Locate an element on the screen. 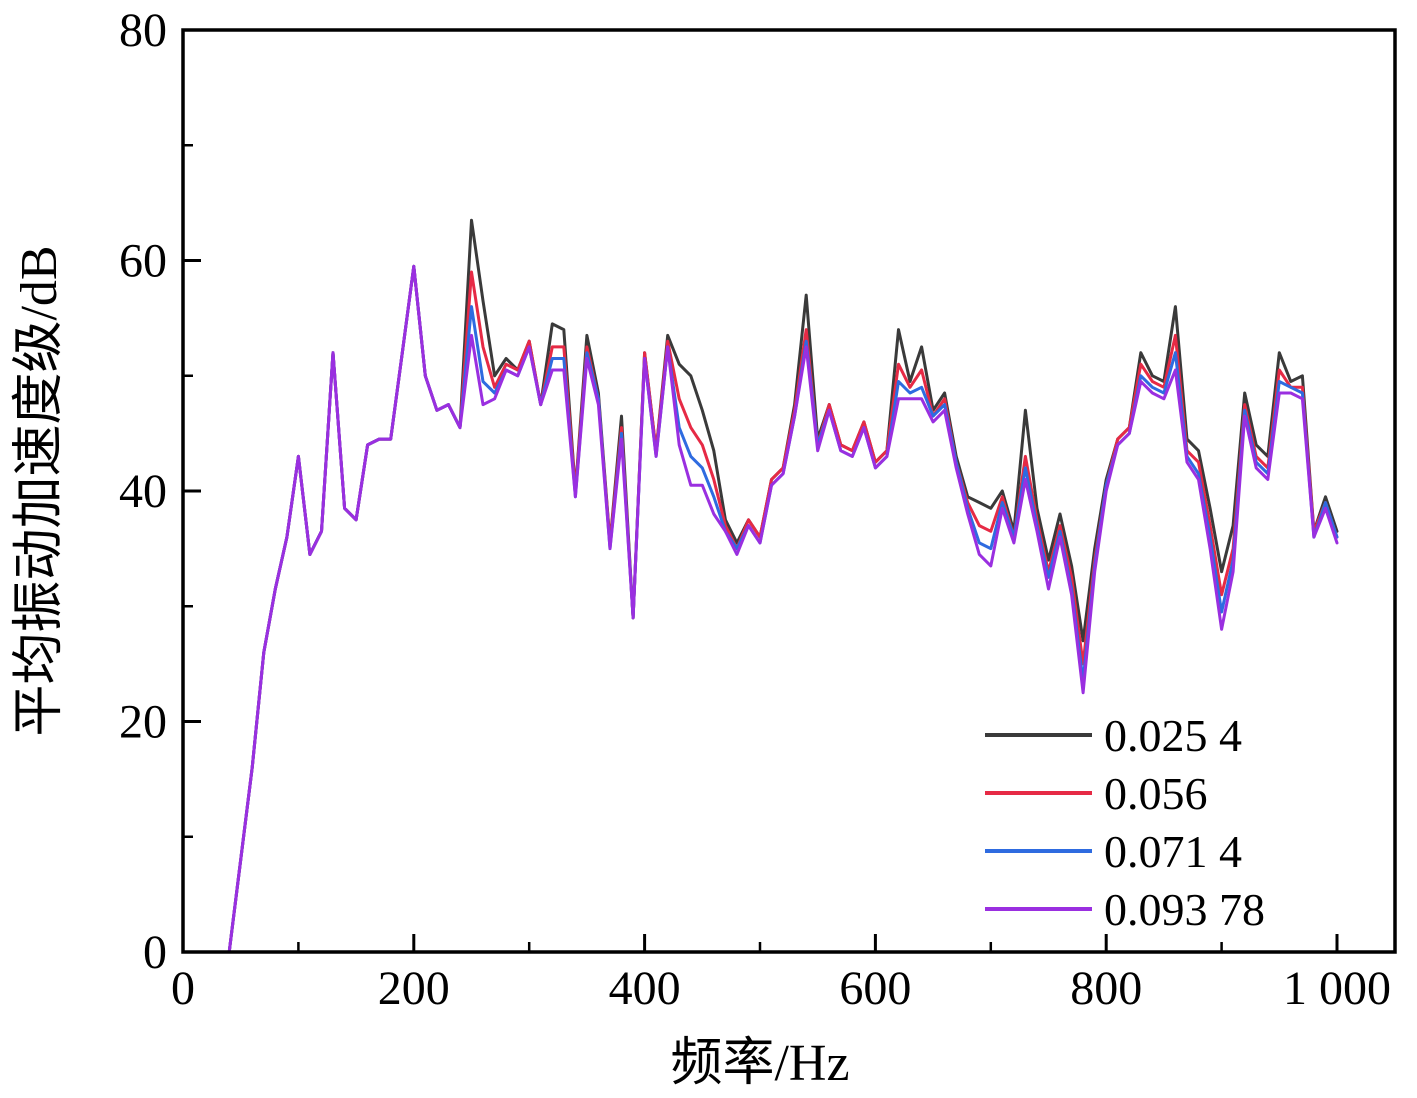 Image resolution: width=1417 pixels, height=1098 pixels. x-tick-label: 0 is located at coordinates (183, 988).